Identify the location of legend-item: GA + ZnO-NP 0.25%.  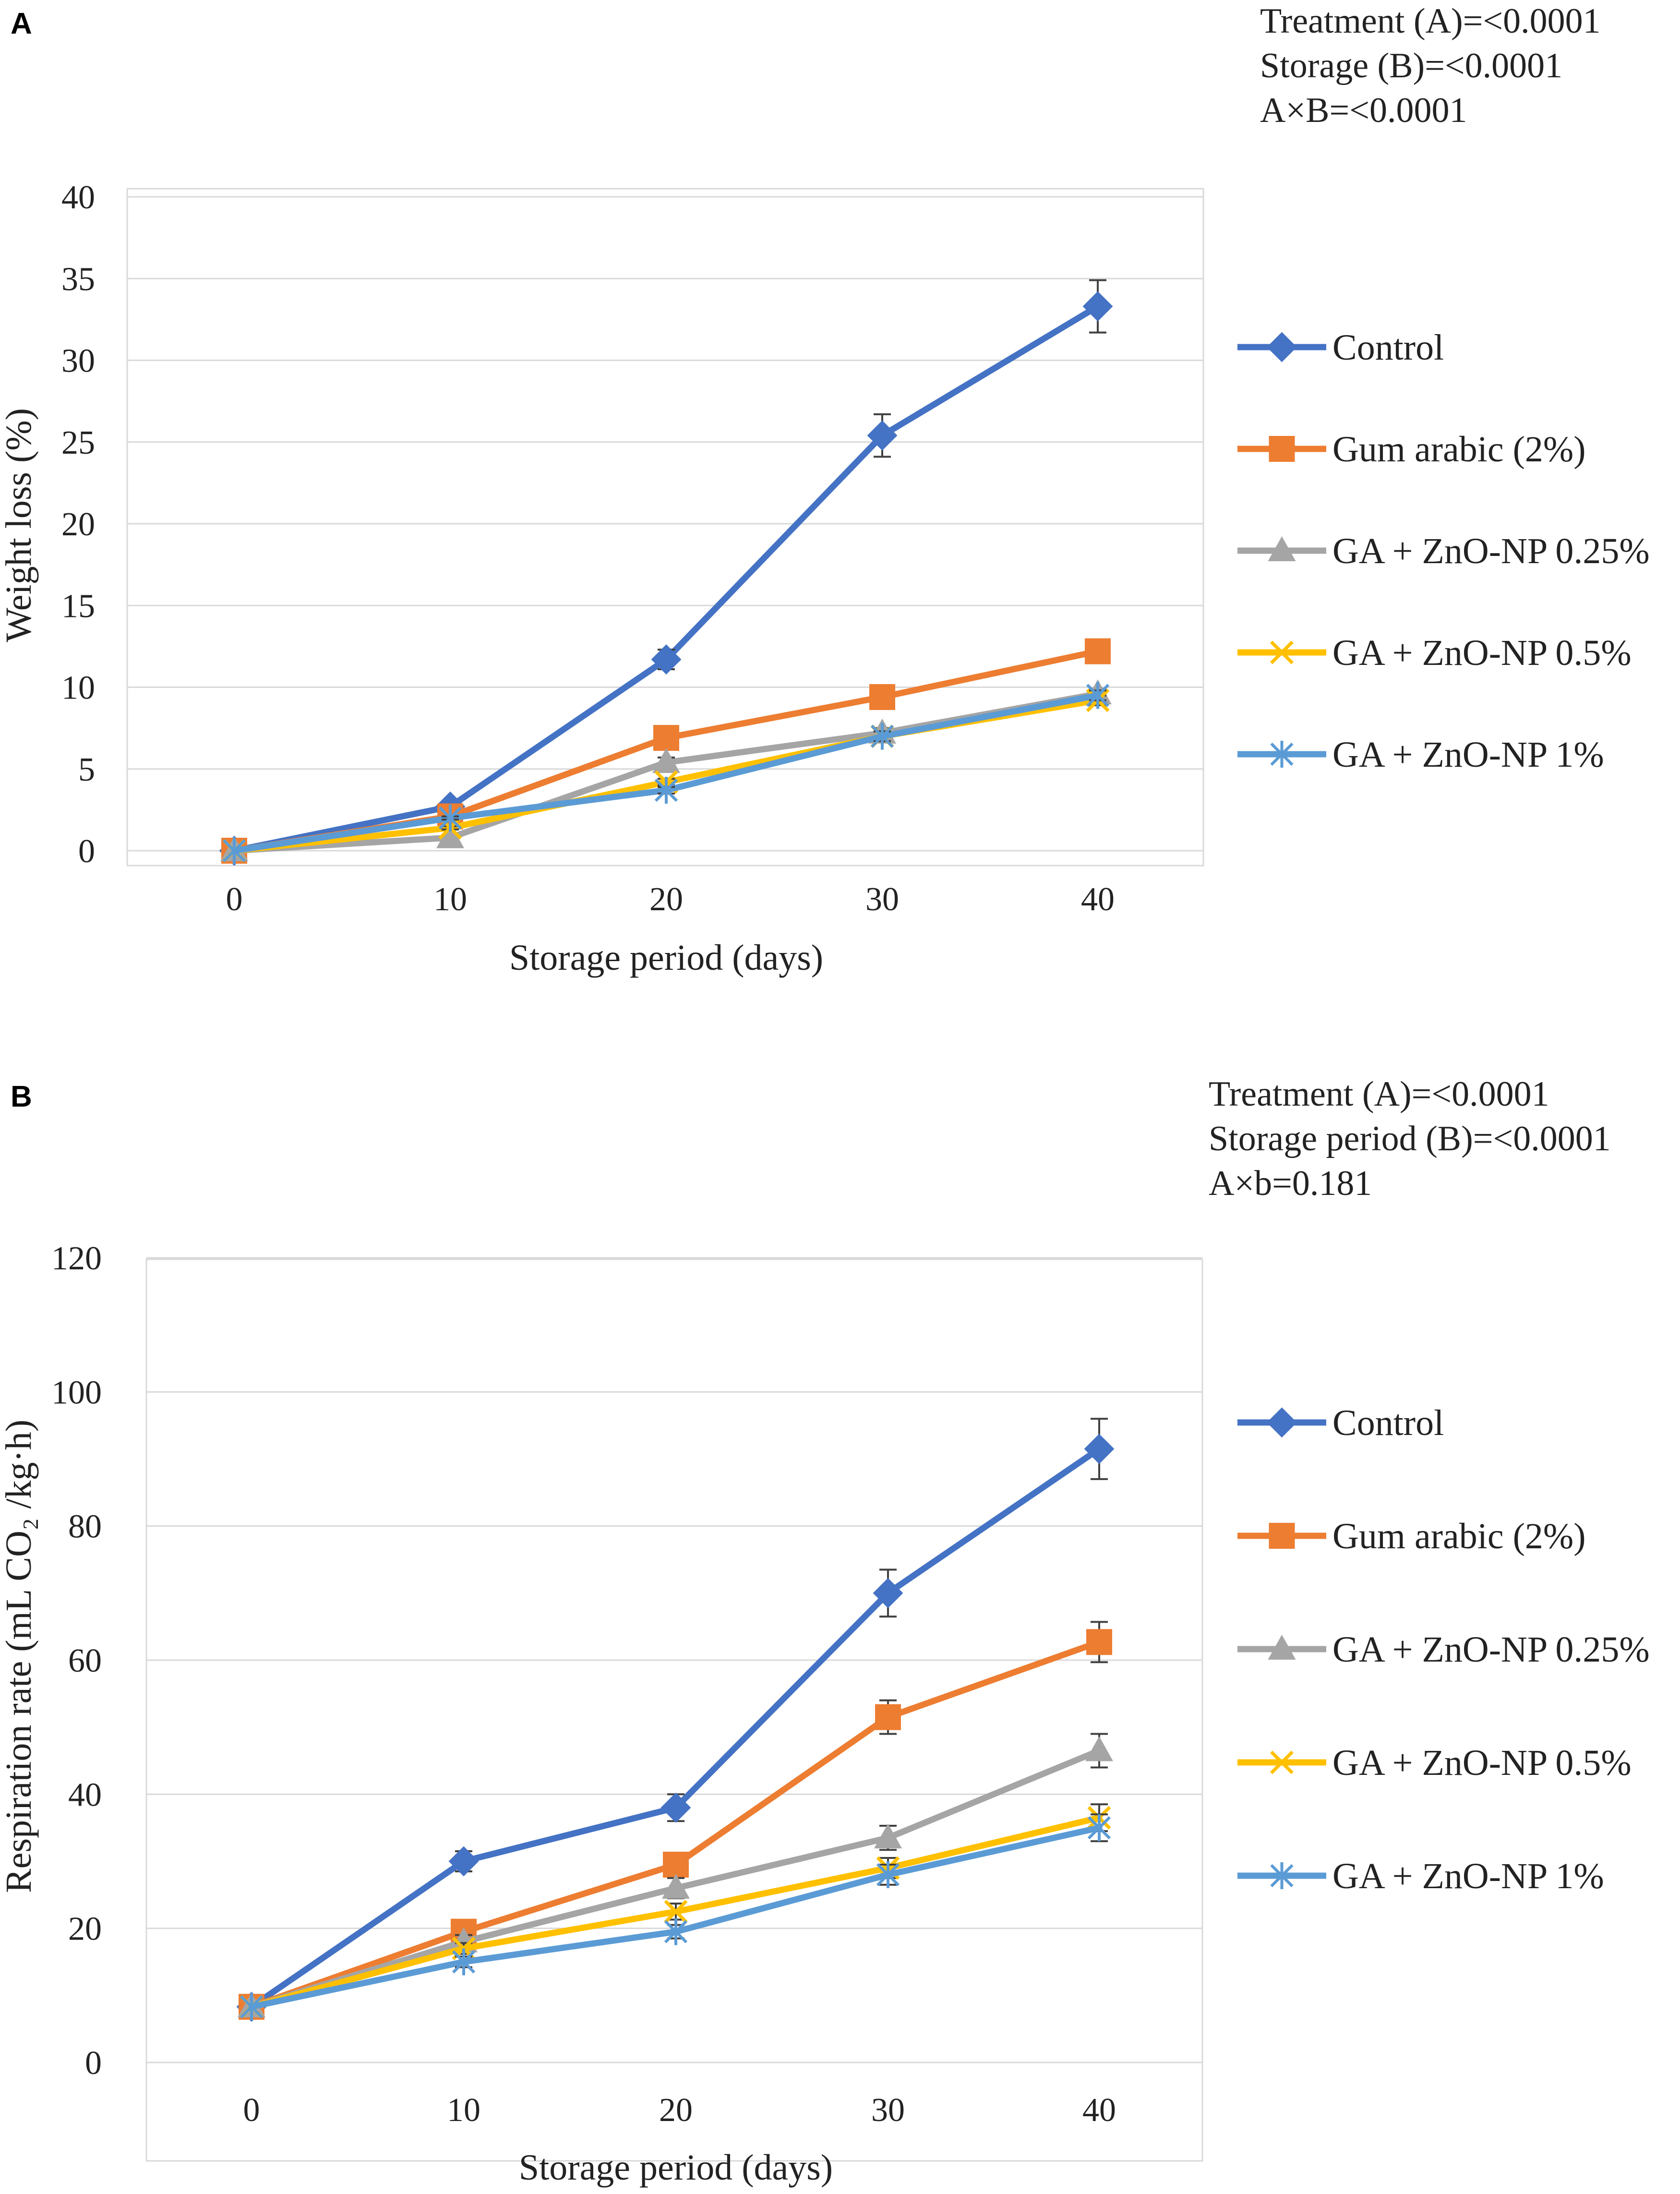
(1443, 1650).